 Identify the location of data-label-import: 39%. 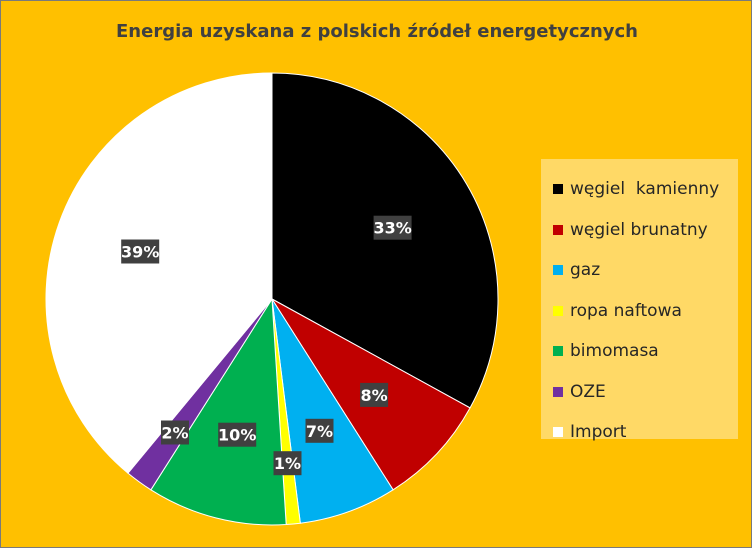
(140, 251).